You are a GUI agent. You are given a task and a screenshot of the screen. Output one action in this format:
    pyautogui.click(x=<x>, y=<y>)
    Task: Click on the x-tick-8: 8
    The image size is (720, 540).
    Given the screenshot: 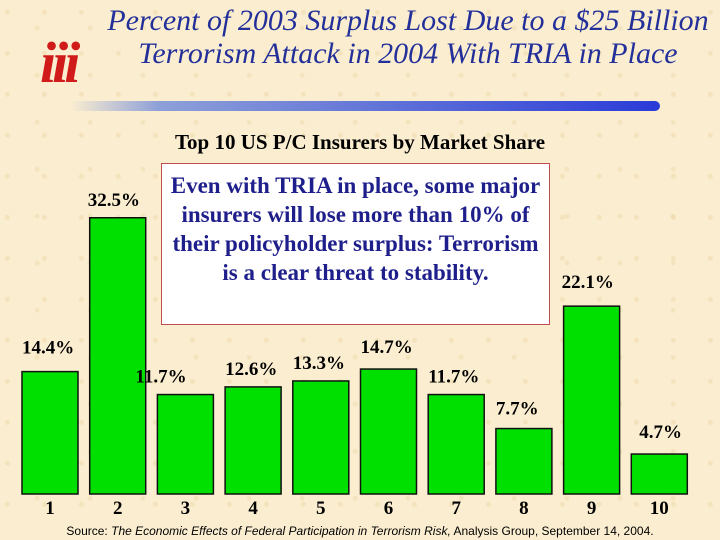 What is the action you would take?
    pyautogui.click(x=524, y=508)
    